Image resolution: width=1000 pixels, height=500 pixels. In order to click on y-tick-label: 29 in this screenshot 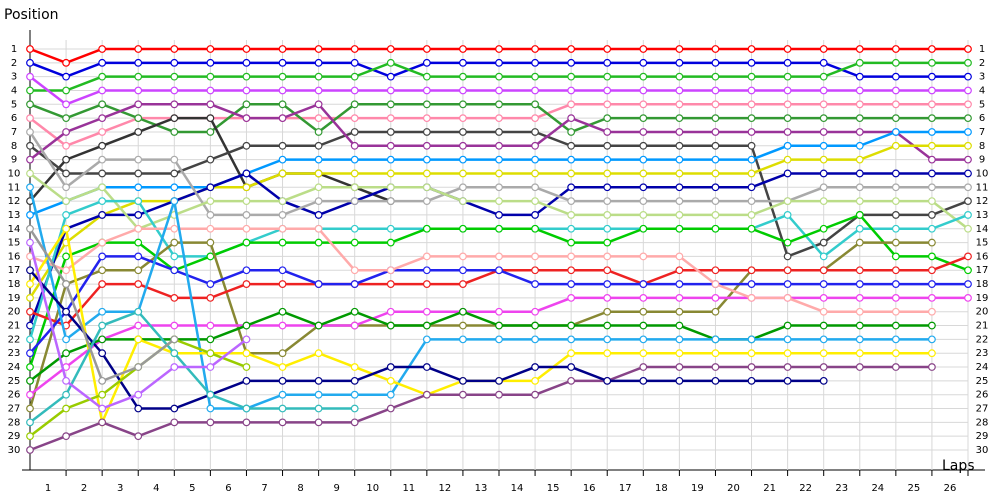, I will do `click(14, 436)`.